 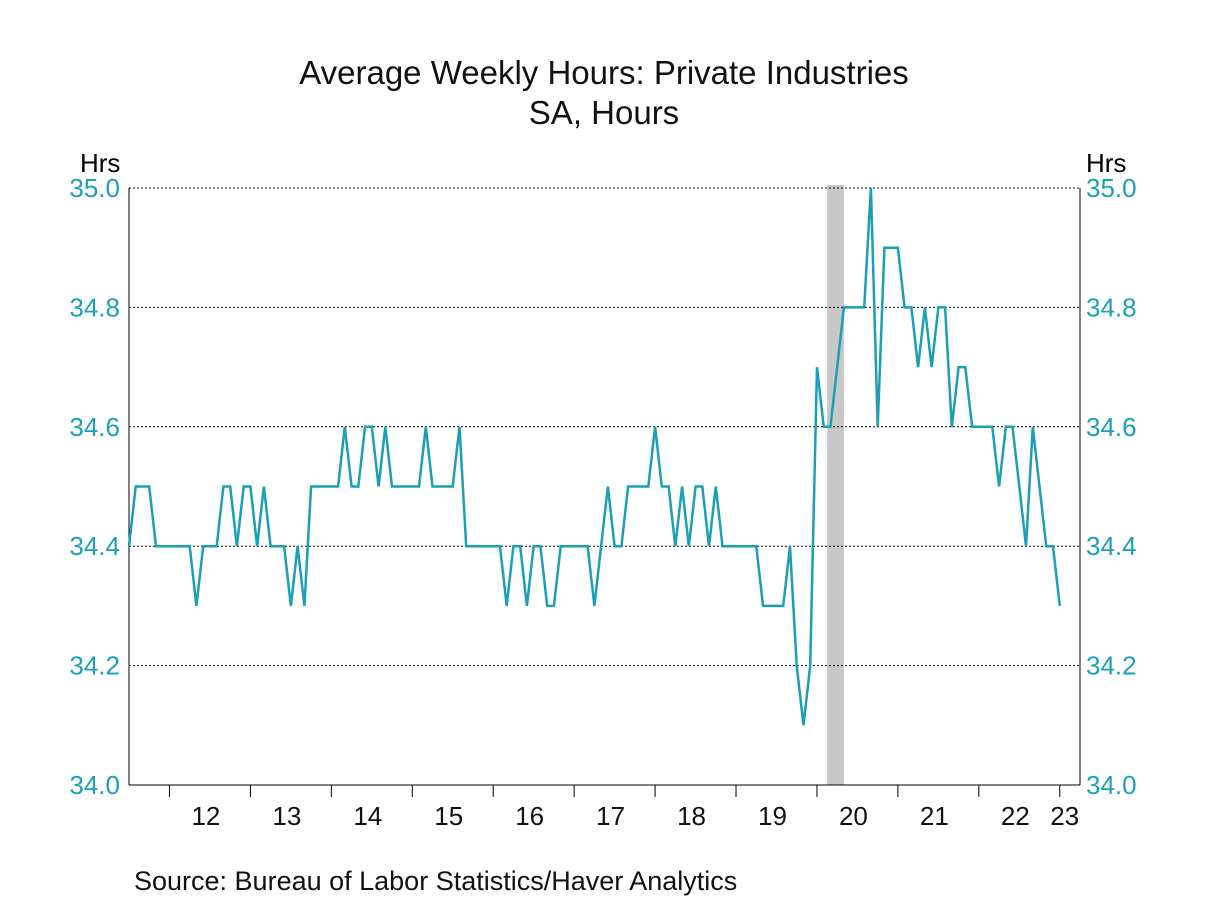 What do you see at coordinates (1015, 816) in the screenshot?
I see `x-tick-label: 22` at bounding box center [1015, 816].